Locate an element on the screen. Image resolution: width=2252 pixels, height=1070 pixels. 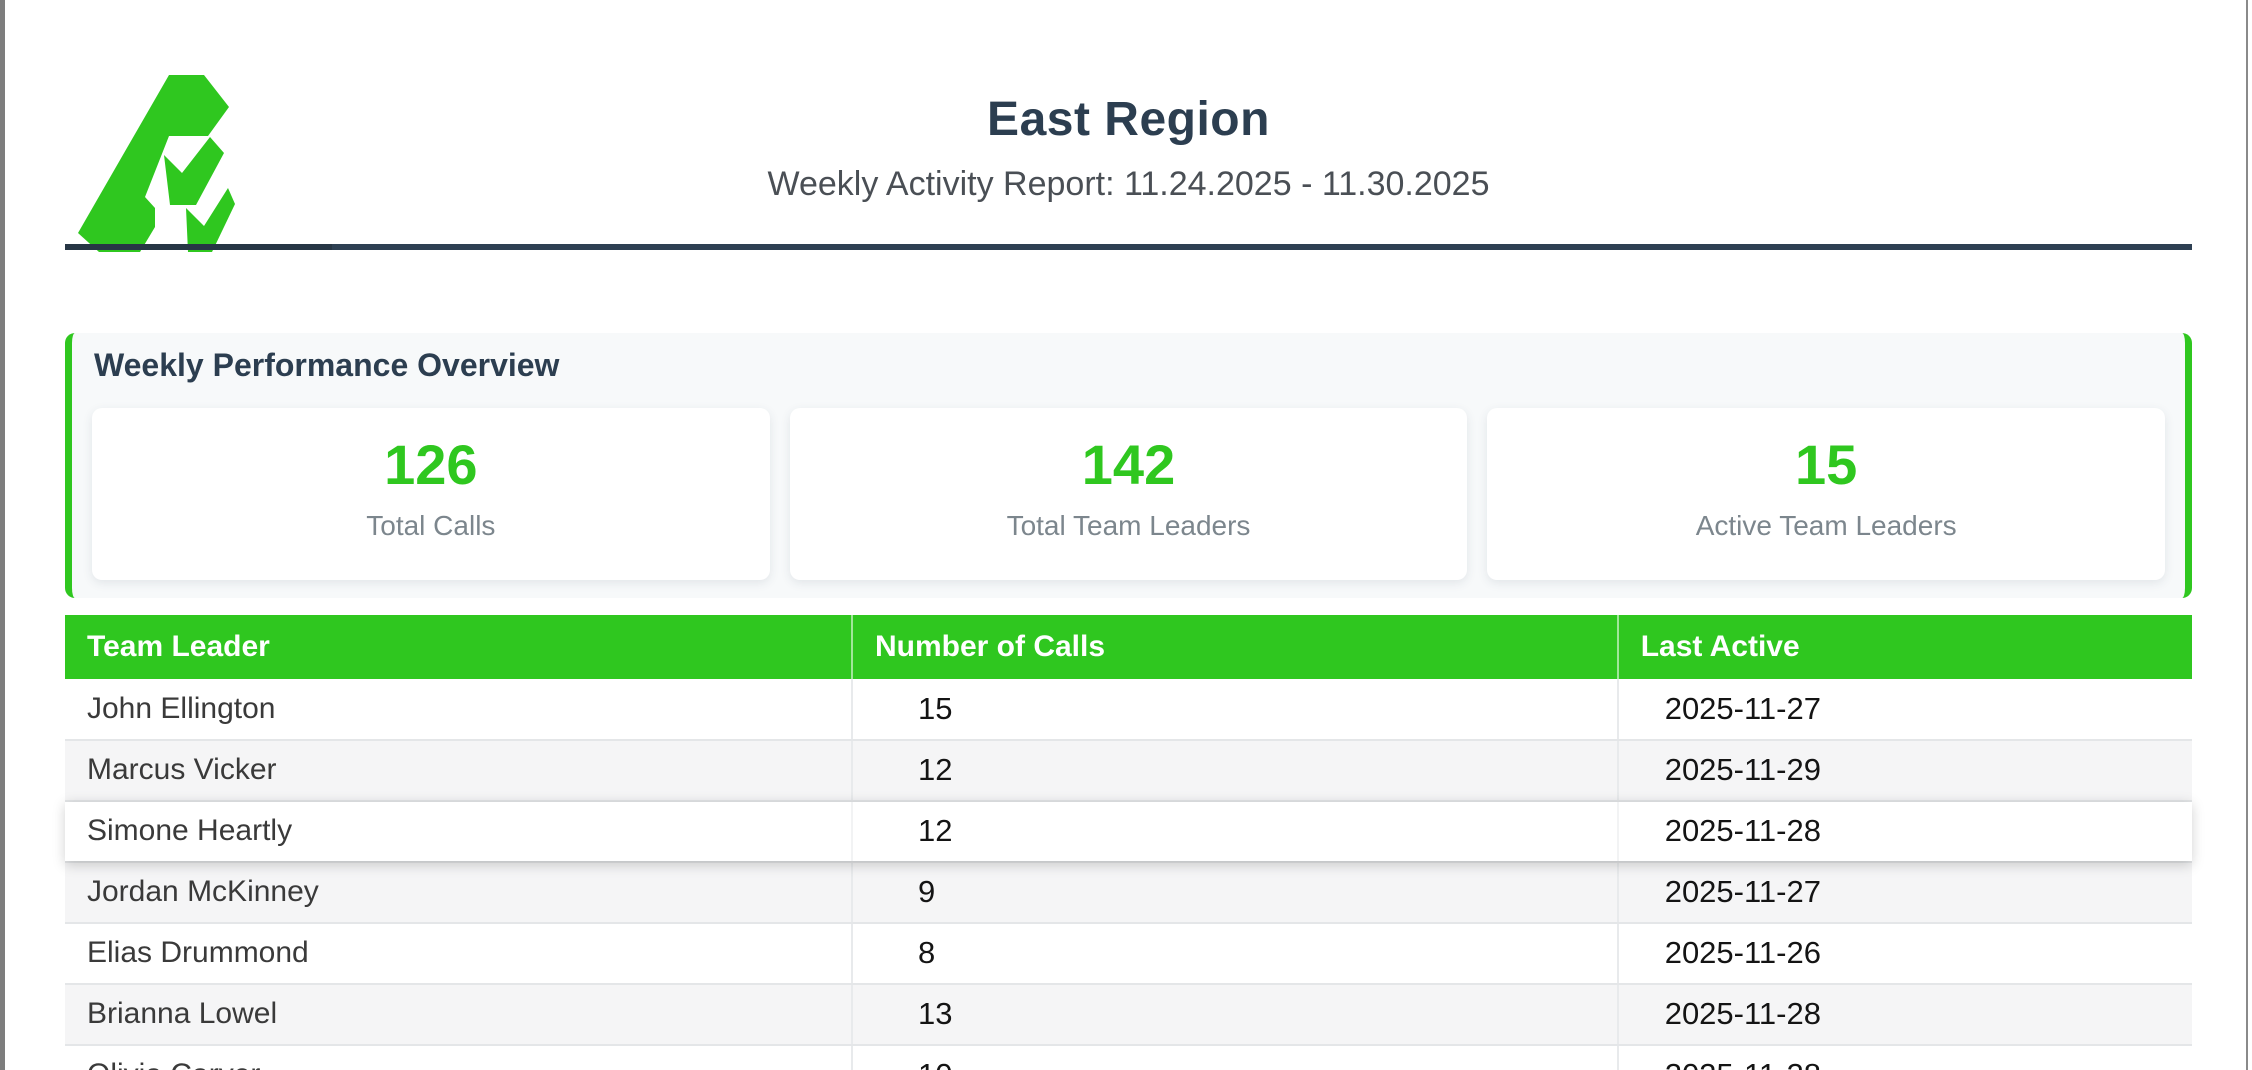
table-row: Simone Heartly 12 2025-11-28 is located at coordinates (1128, 831).